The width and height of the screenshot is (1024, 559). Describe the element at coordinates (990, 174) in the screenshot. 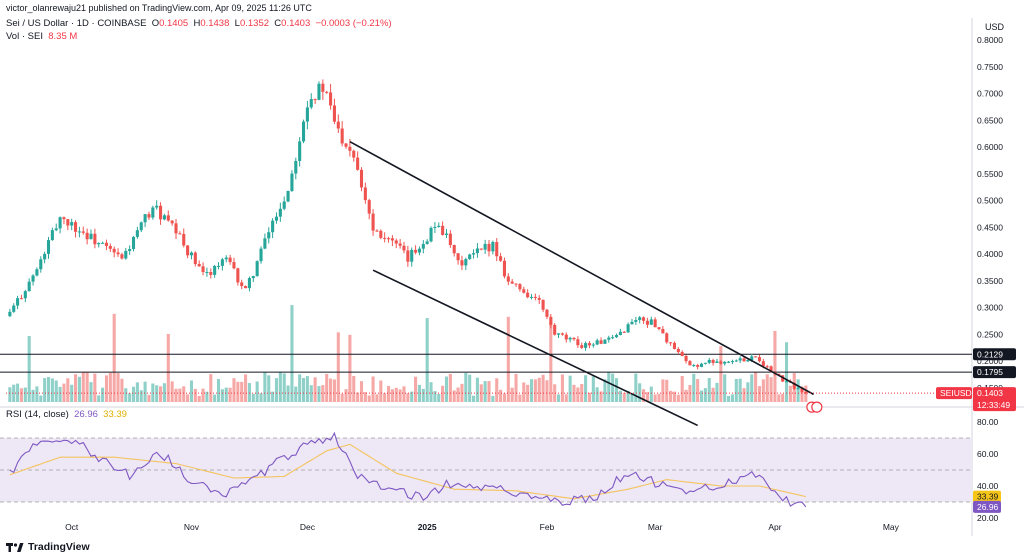

I see `price-tick-label: 0.5500` at that location.